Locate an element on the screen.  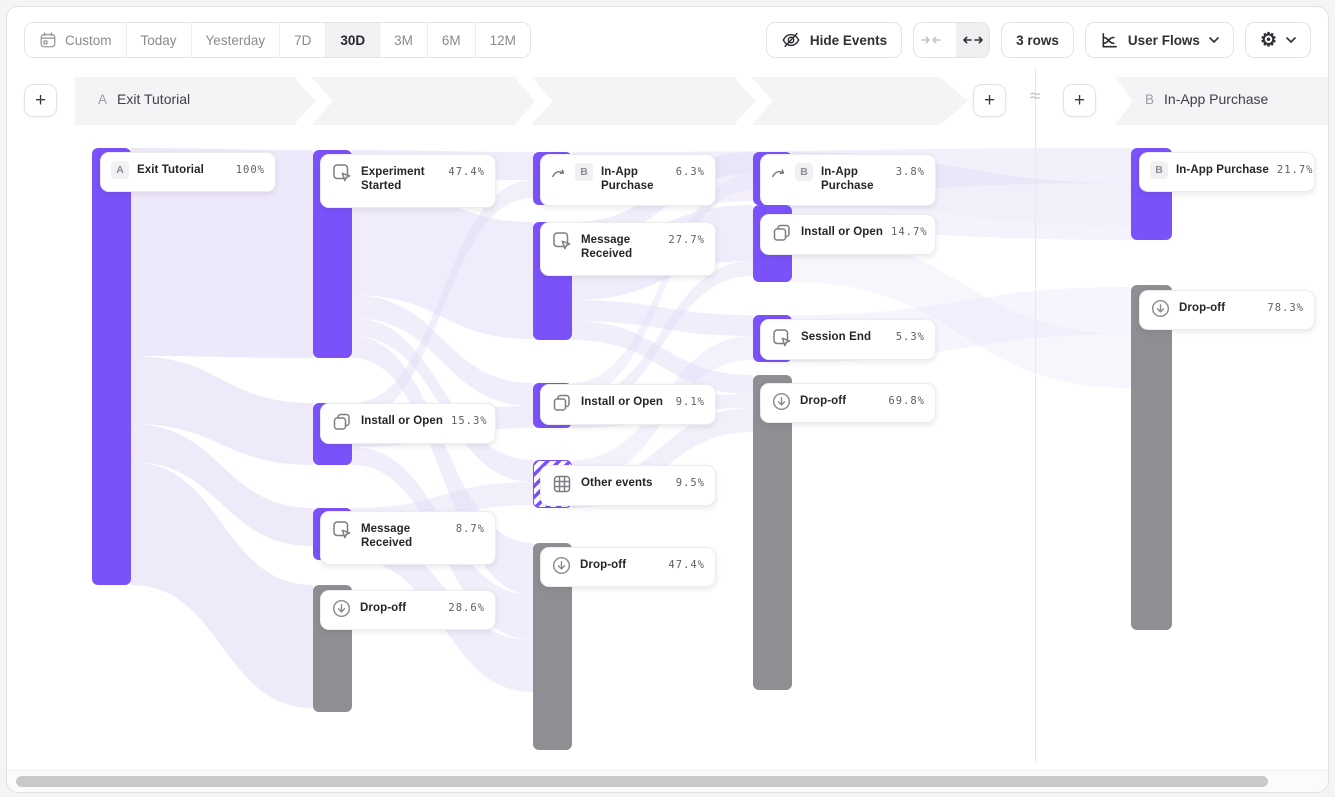
flow-b-letter: B is located at coordinates (1150, 99).